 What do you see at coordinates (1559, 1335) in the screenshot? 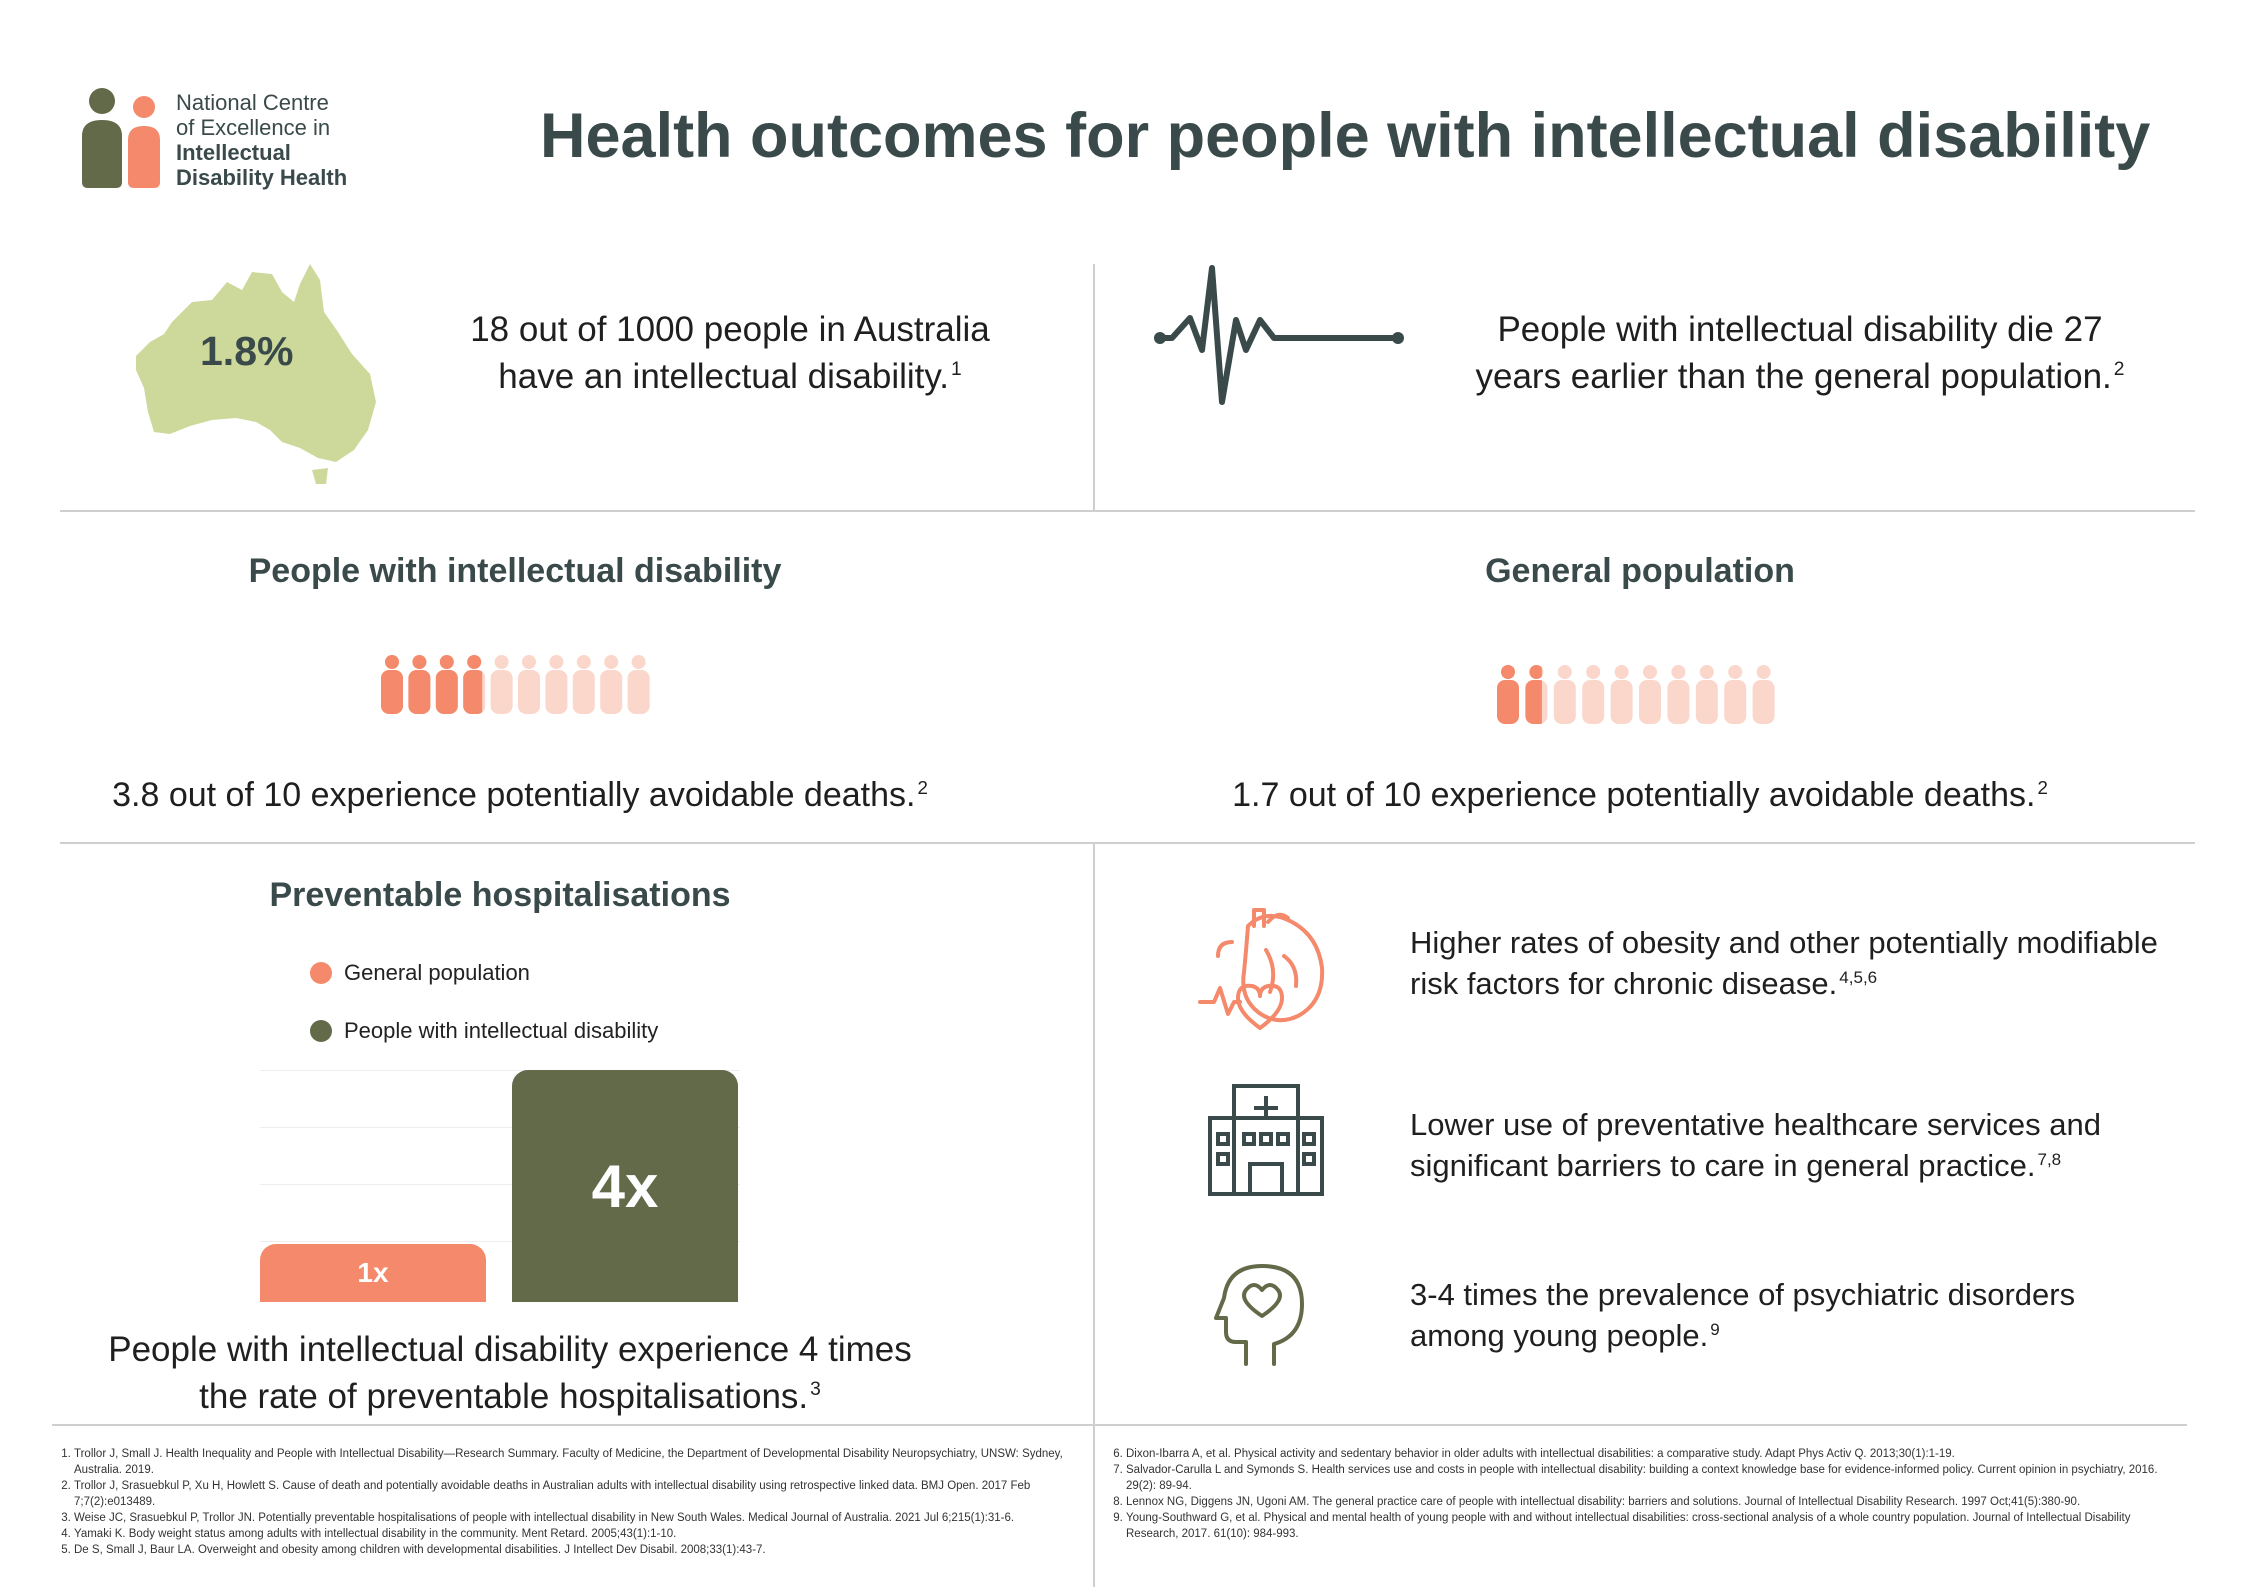
I see `risk-psychiatric-line-2: among young people.` at bounding box center [1559, 1335].